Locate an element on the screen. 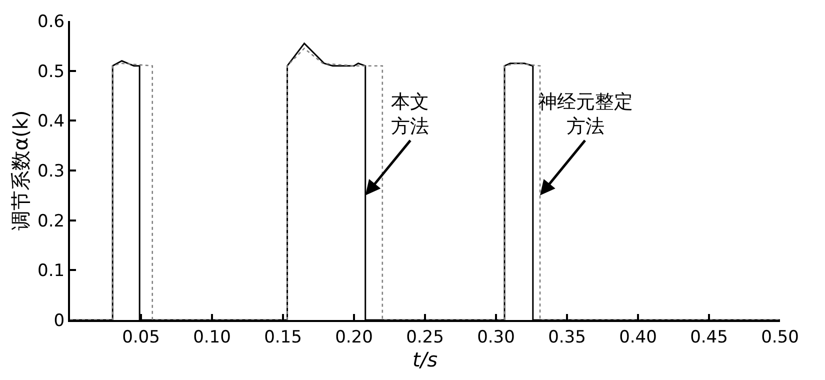 The height and width of the screenshot is (380, 825). x-tick-label: 0.50 is located at coordinates (780, 337).